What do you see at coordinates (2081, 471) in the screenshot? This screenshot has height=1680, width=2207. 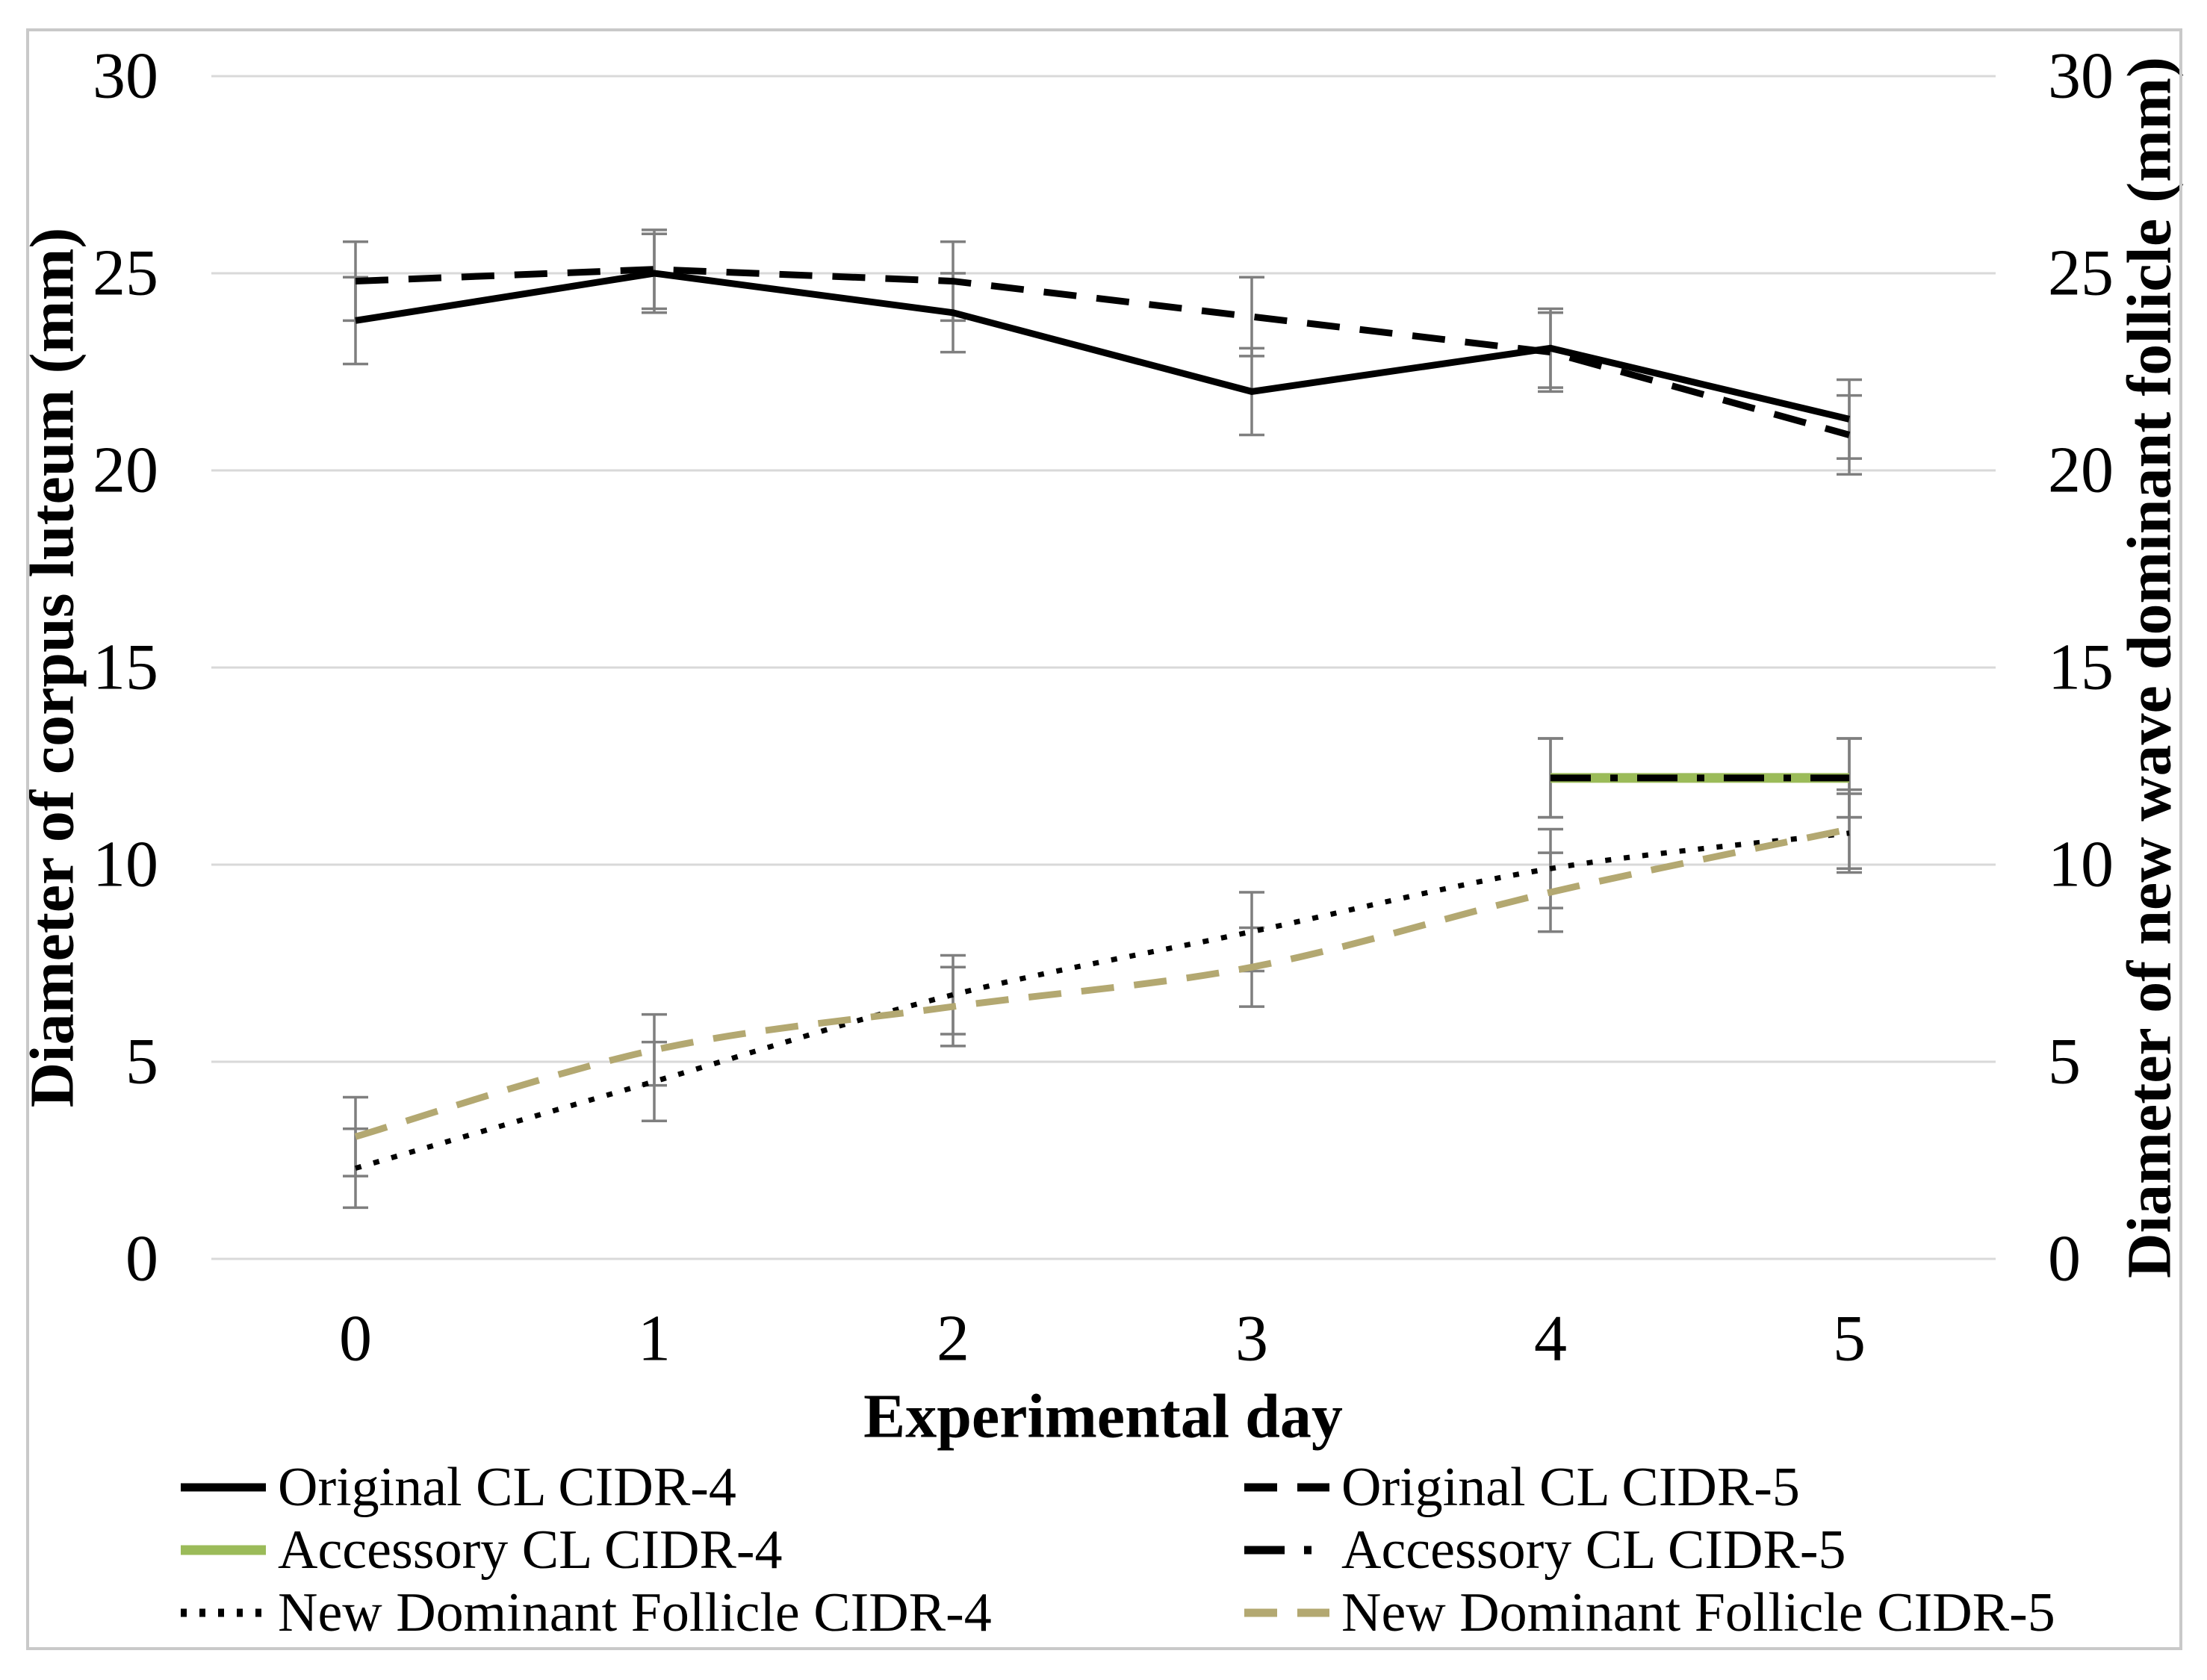 I see `y-tick-label-right: 20` at bounding box center [2081, 471].